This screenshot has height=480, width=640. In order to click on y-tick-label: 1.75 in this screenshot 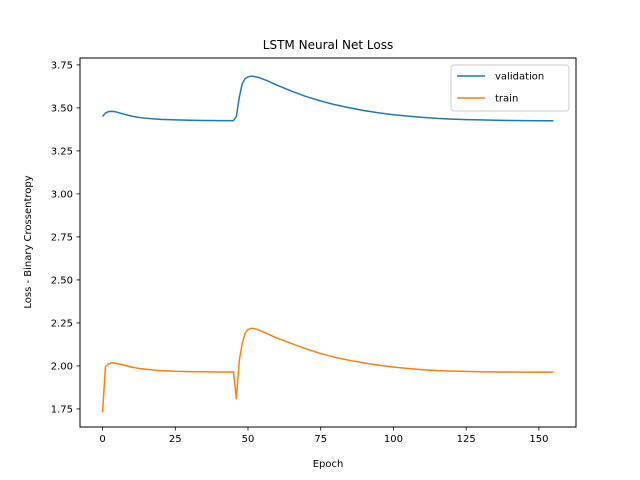, I will do `click(62, 409)`.